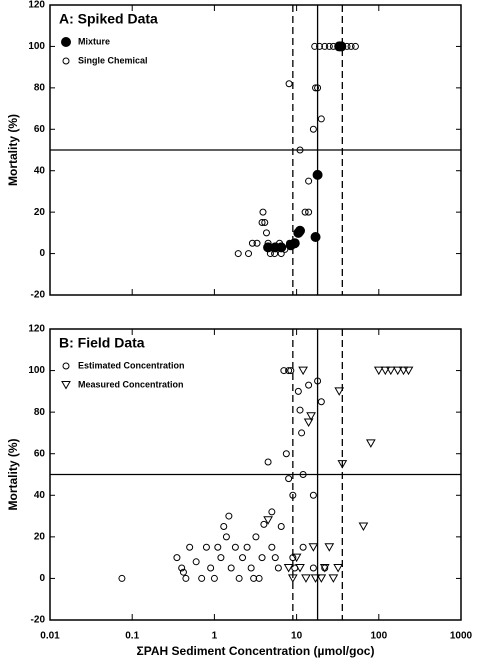 The width and height of the screenshot is (477, 670). Describe the element at coordinates (40, 412) in the screenshot. I see `y-tick-label: 80` at that location.